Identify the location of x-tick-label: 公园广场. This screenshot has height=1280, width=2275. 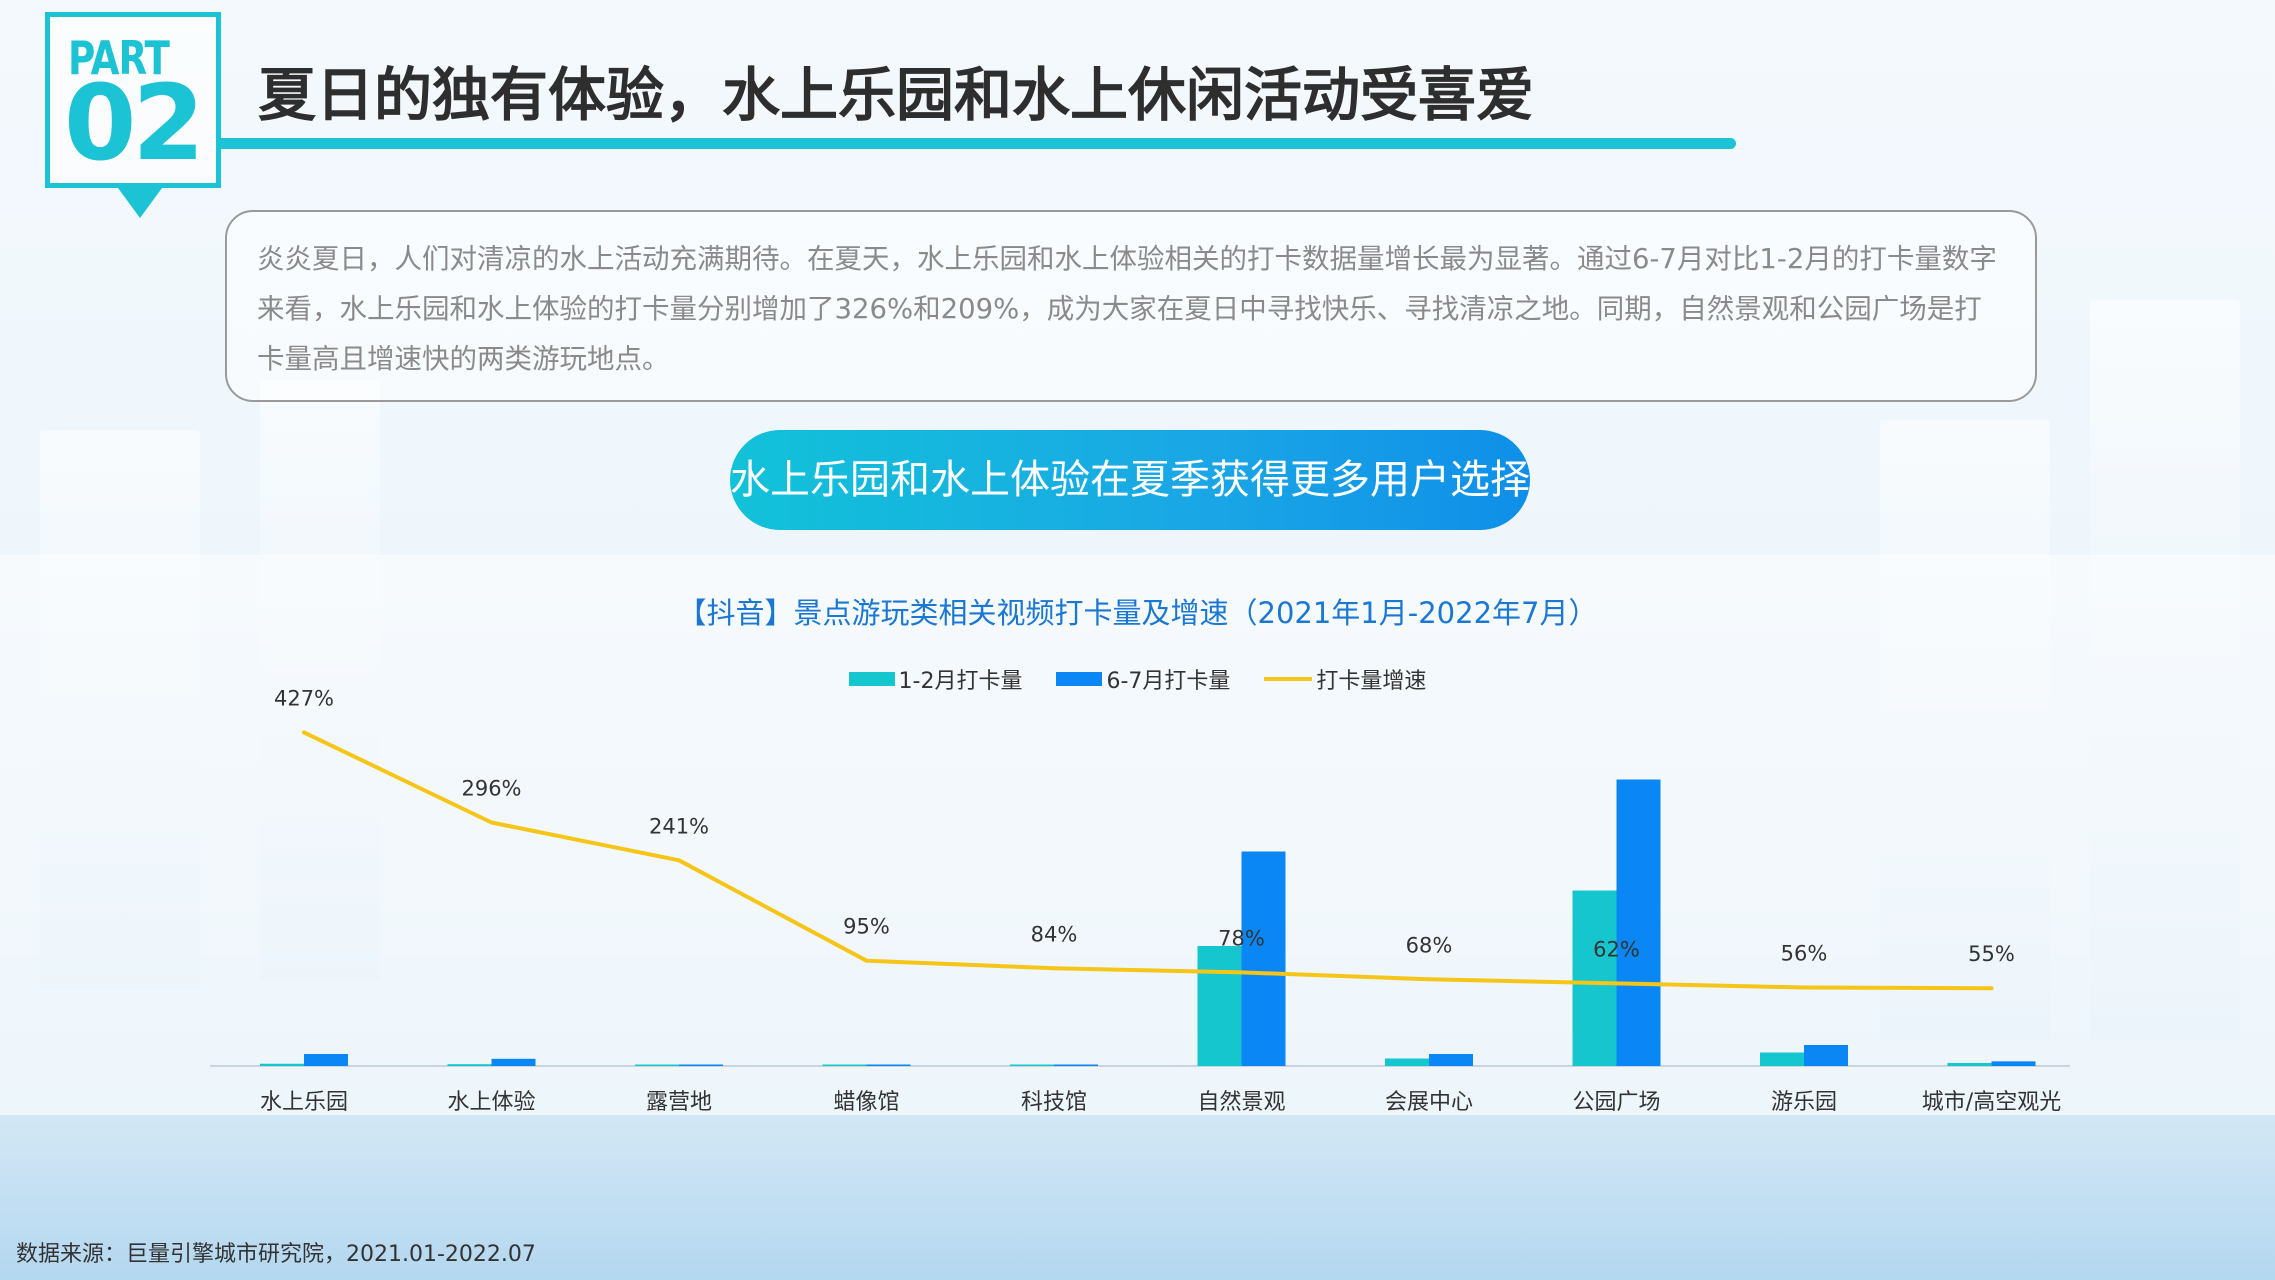
(1616, 1102).